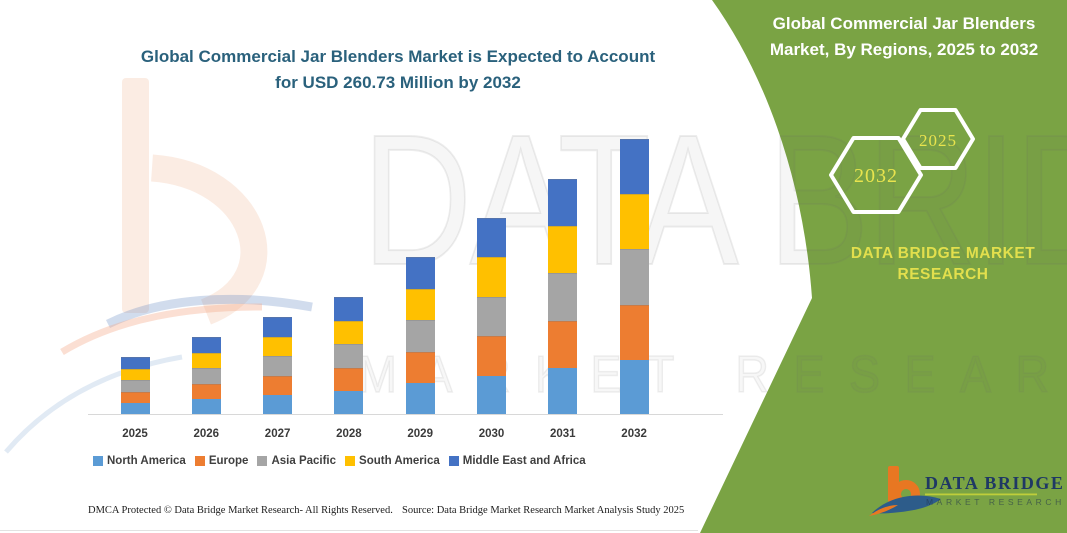 This screenshot has width=1067, height=533. Describe the element at coordinates (278, 405) in the screenshot. I see `segment-north-america-2027` at that location.